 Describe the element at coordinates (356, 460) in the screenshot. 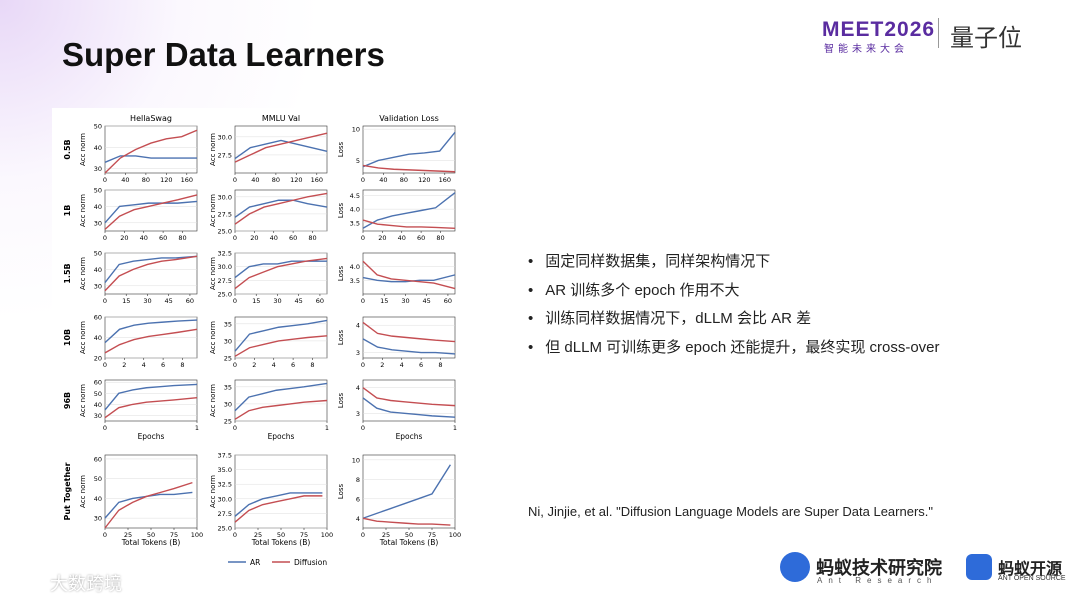

I see `y-tick-label: 10` at that location.